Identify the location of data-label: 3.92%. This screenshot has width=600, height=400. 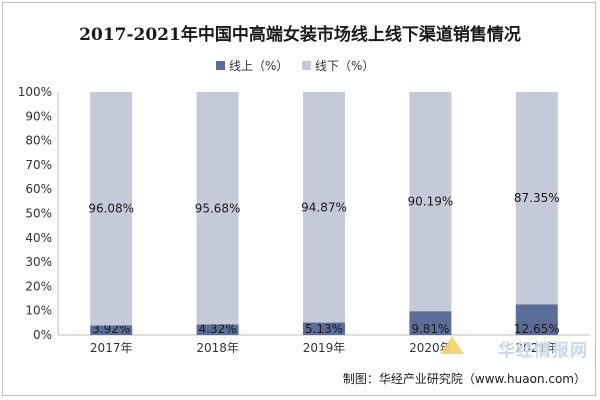
(111, 329).